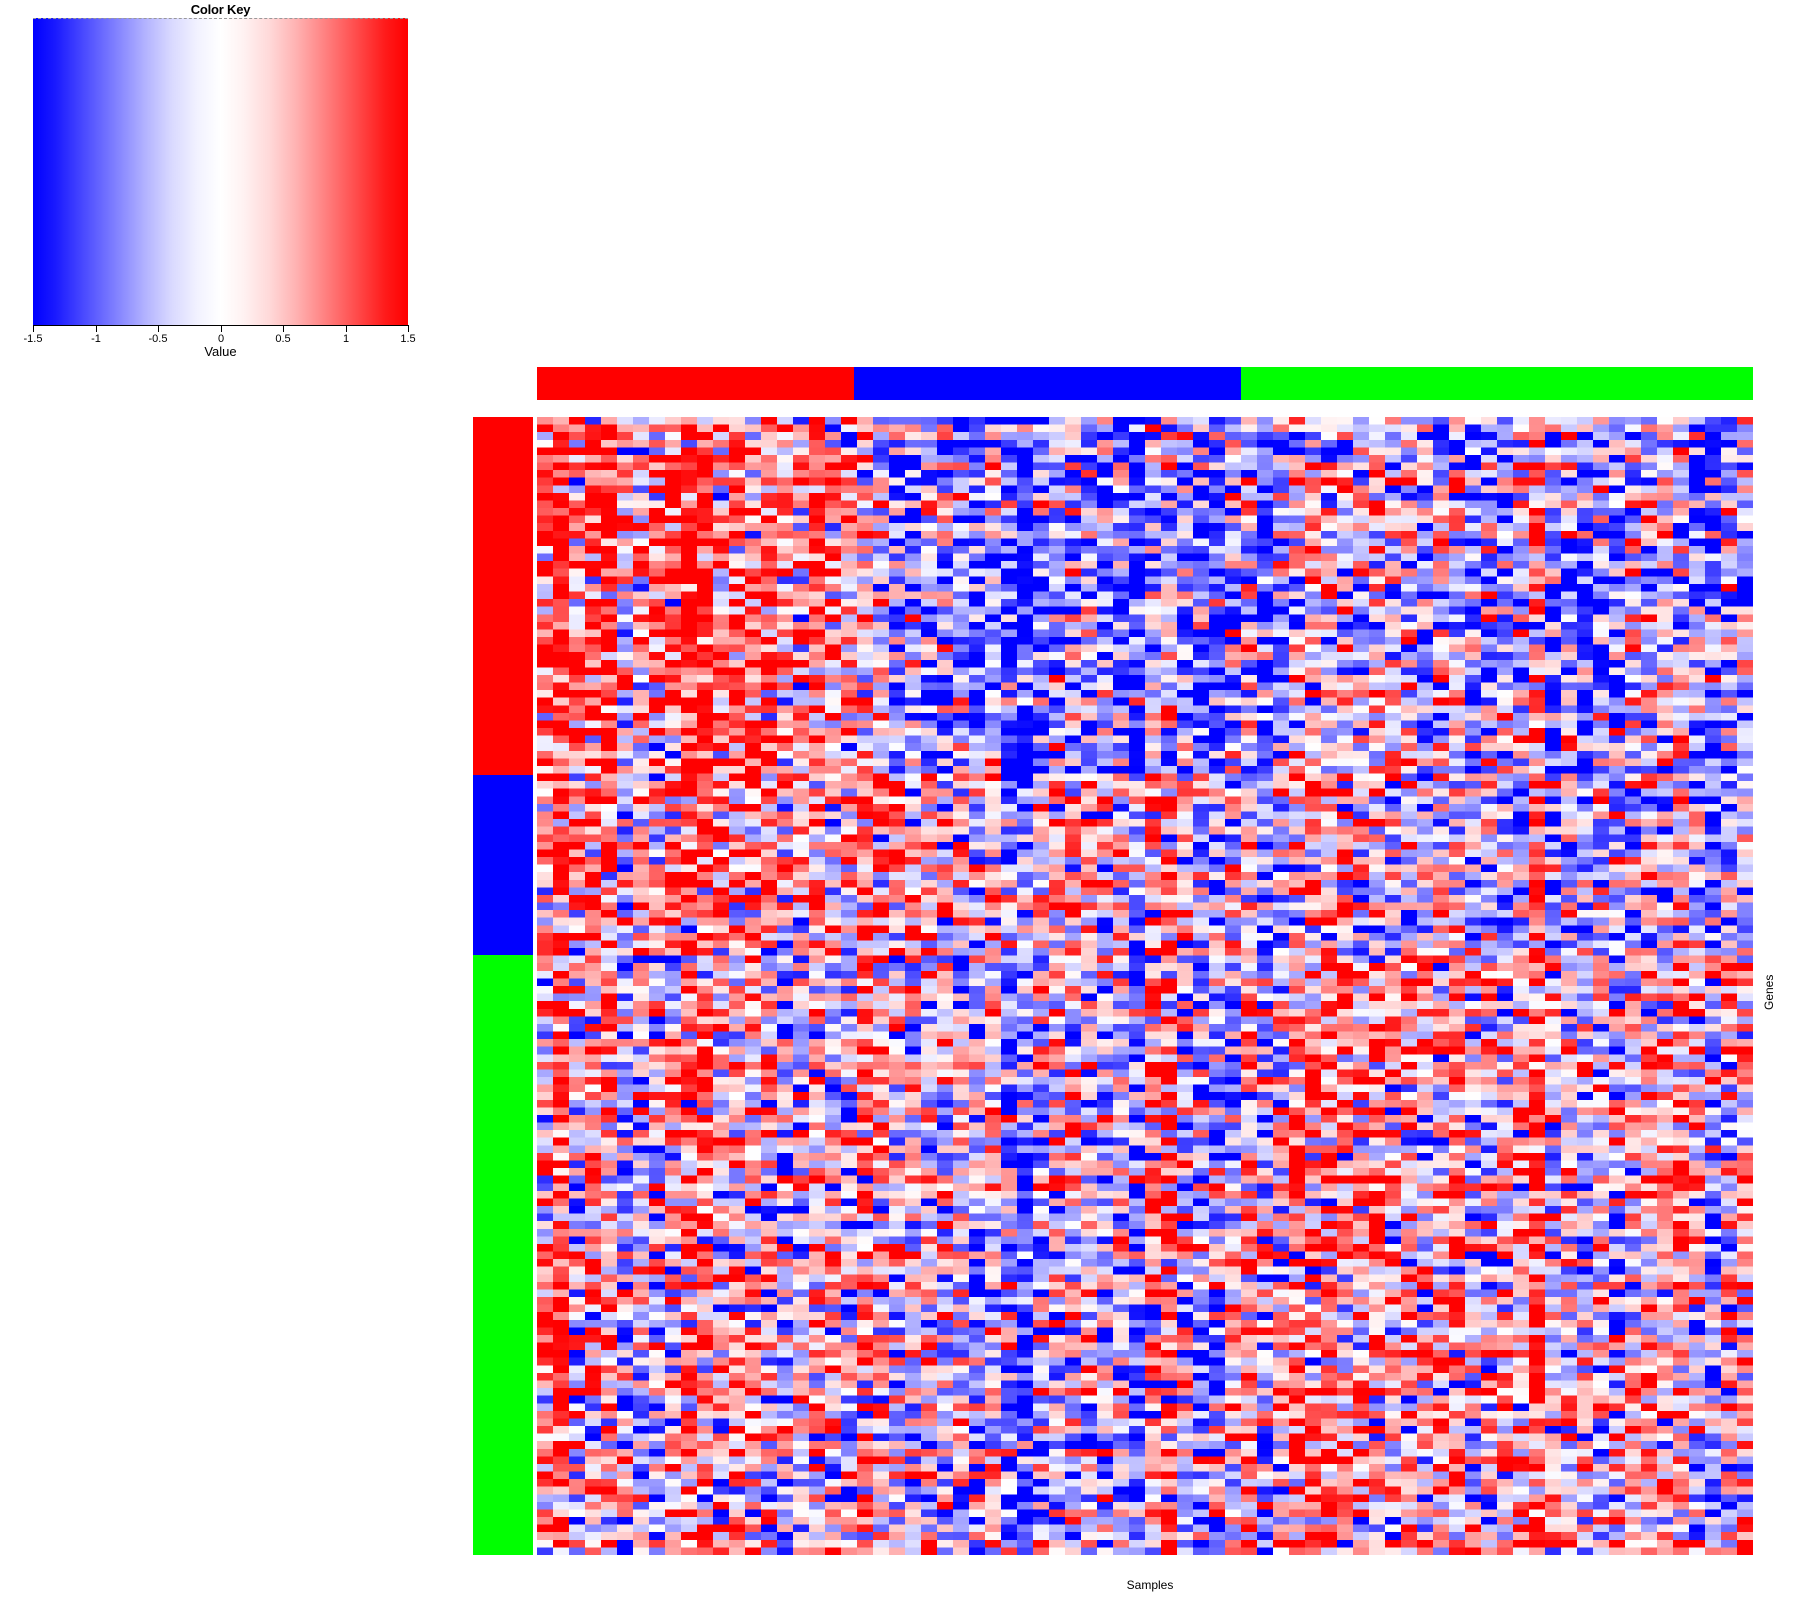 Image resolution: width=1800 pixels, height=1600 pixels. Describe the element at coordinates (1769, 992) in the screenshot. I see `y-axis-label: Genes` at that location.